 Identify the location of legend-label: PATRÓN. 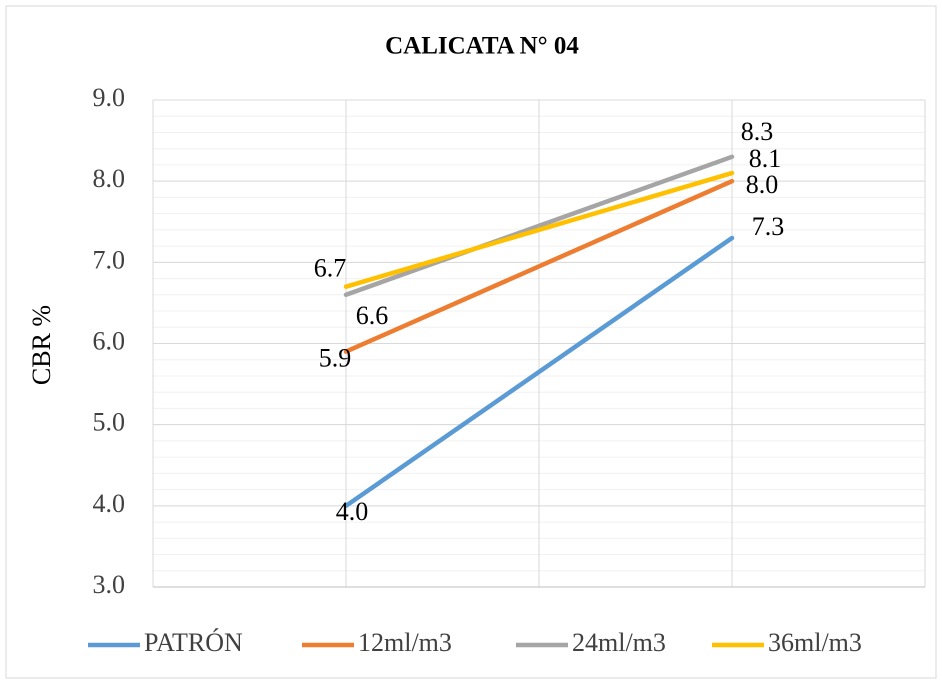
(193, 642).